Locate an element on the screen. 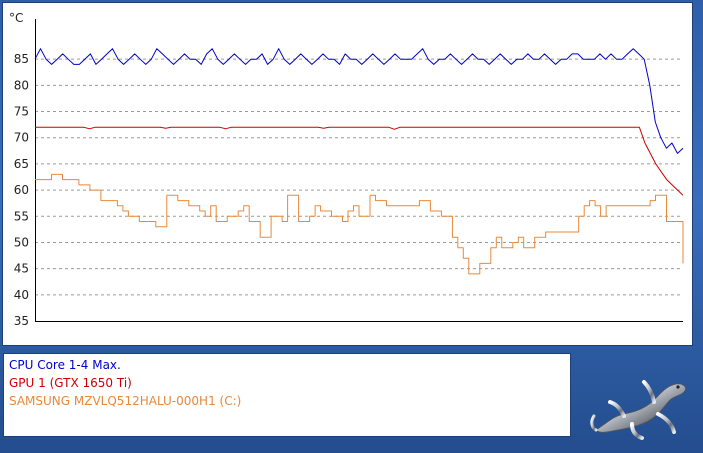 This screenshot has width=703, height=453. y-tick-label-60: 60 is located at coordinates (21, 190).